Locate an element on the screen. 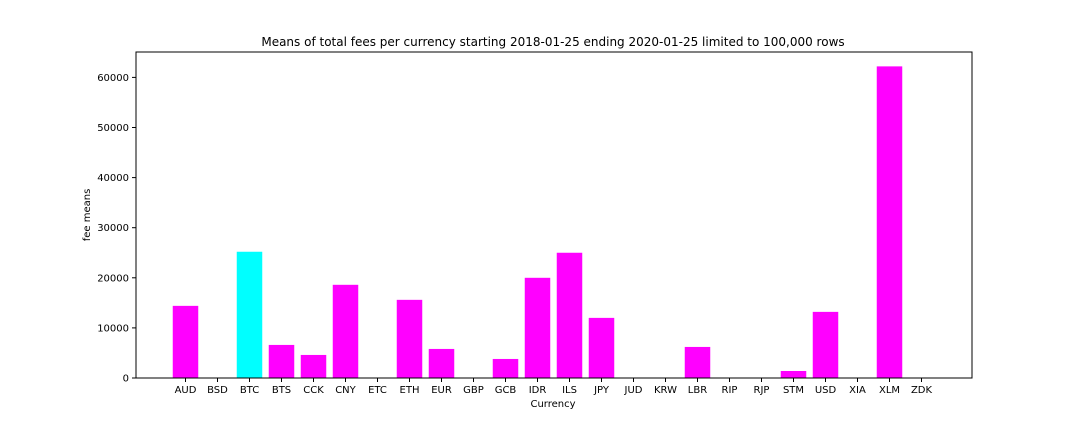 This screenshot has height=436, width=1080. x-tick-label-usd: USD is located at coordinates (826, 390).